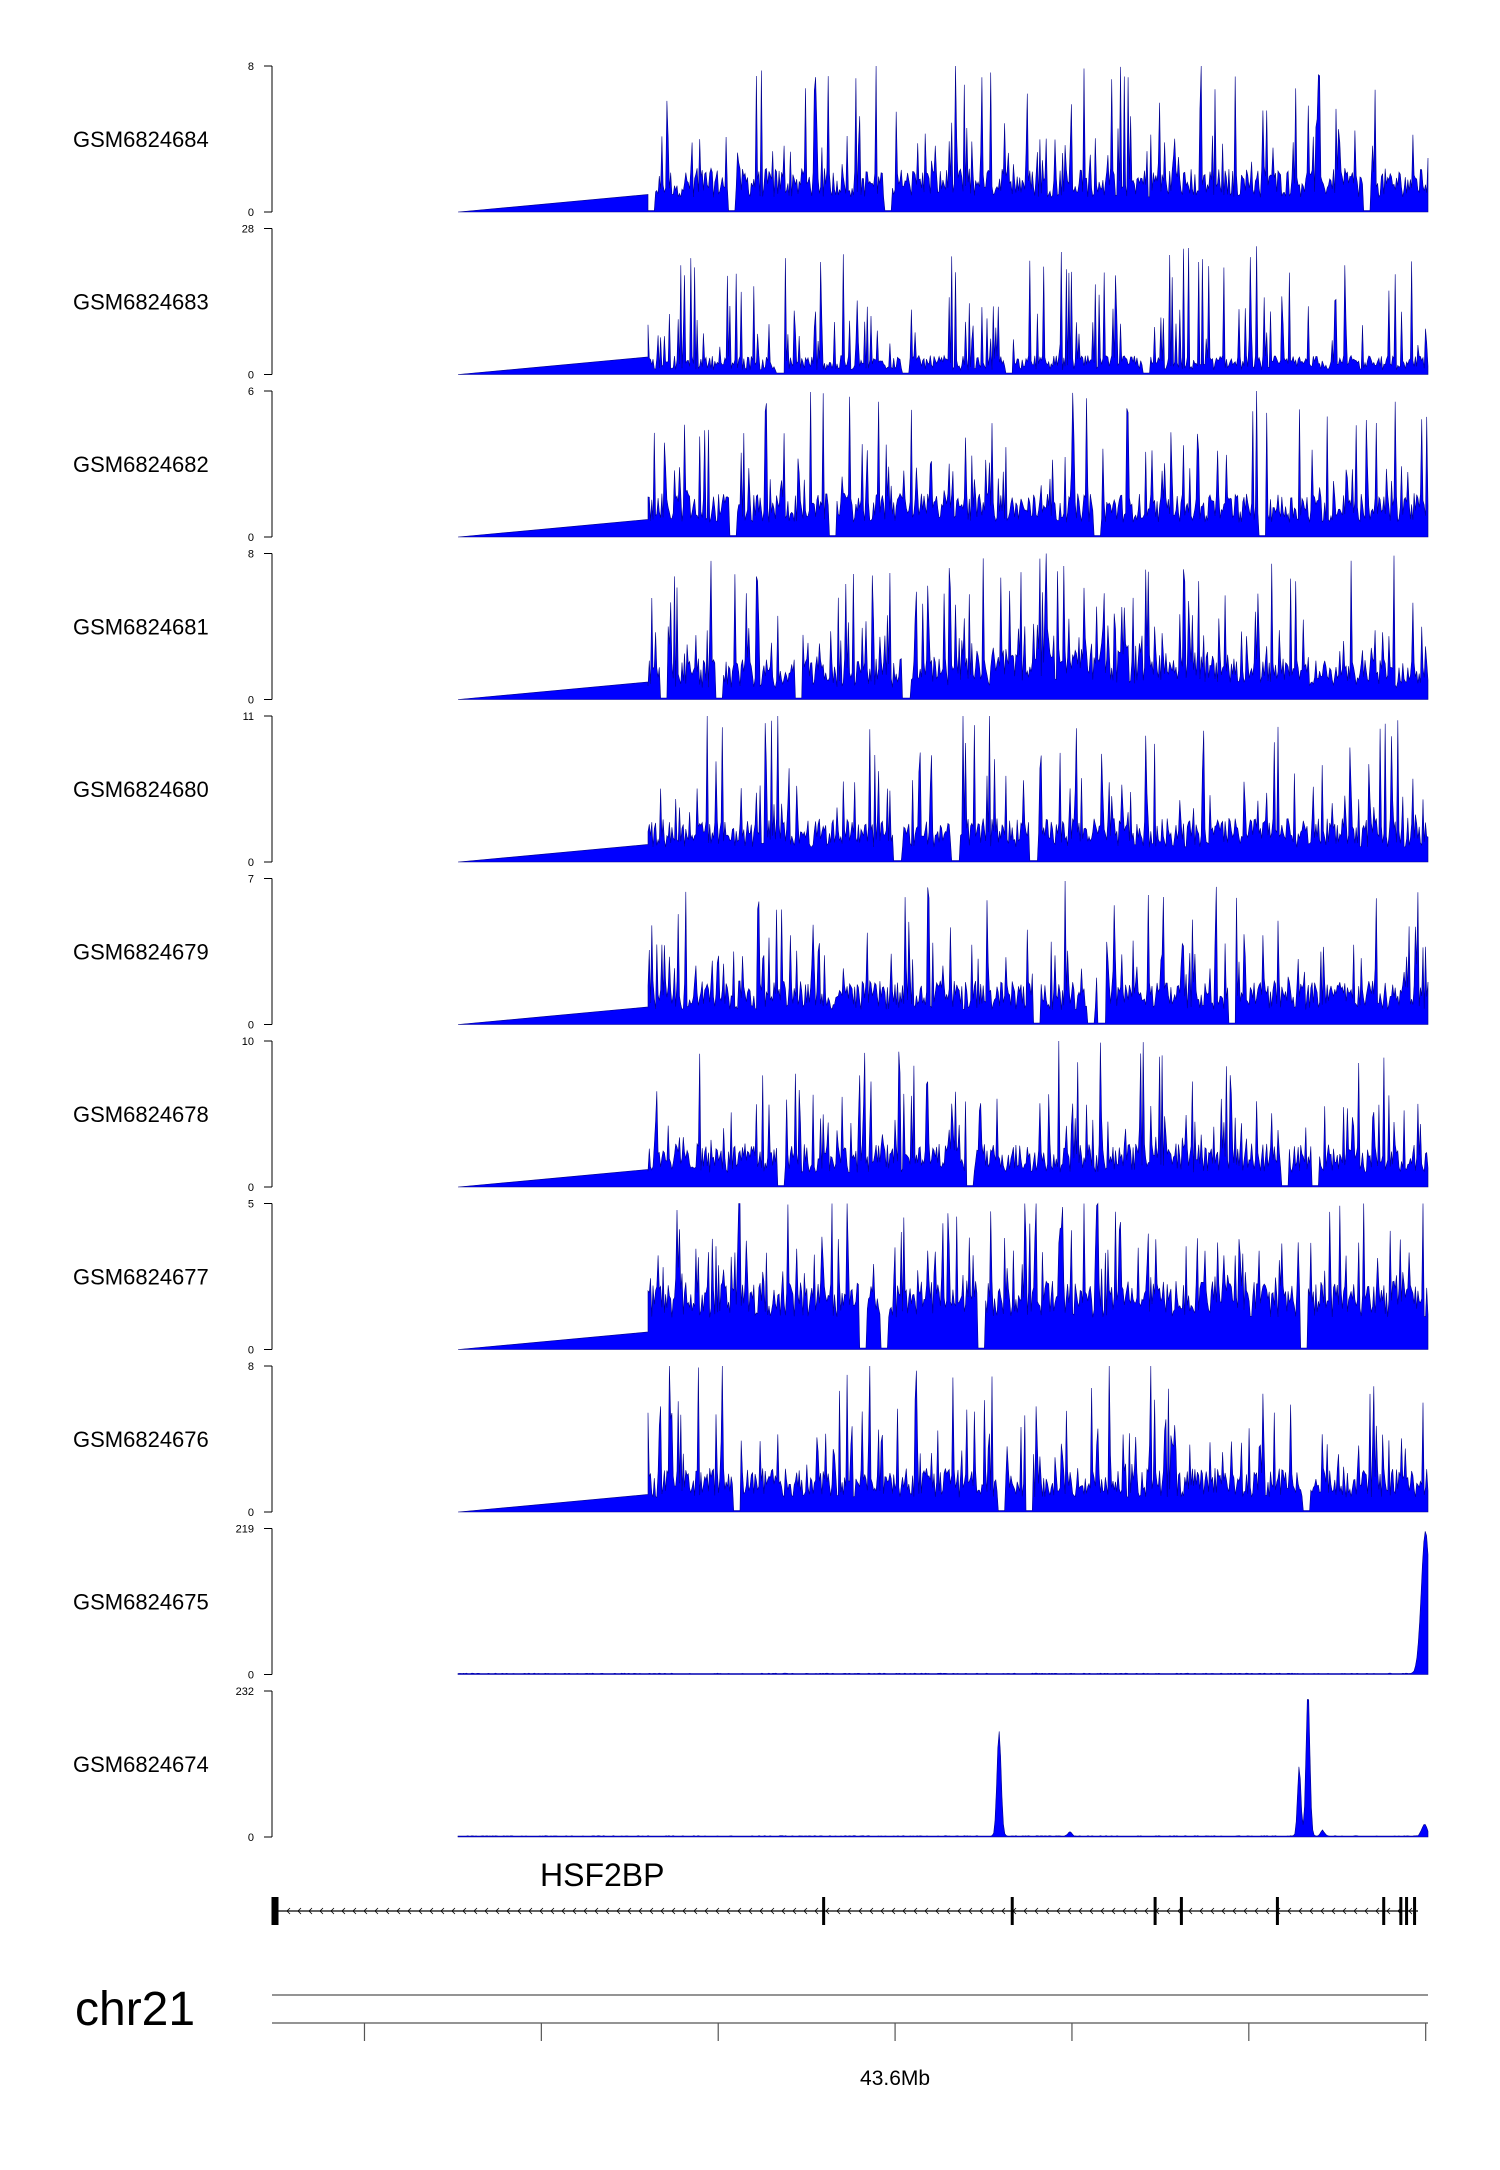 The width and height of the screenshot is (1500, 2170). I want to click on track-GSM6824678: GSM6824678 10 0, so click(751, 1115).